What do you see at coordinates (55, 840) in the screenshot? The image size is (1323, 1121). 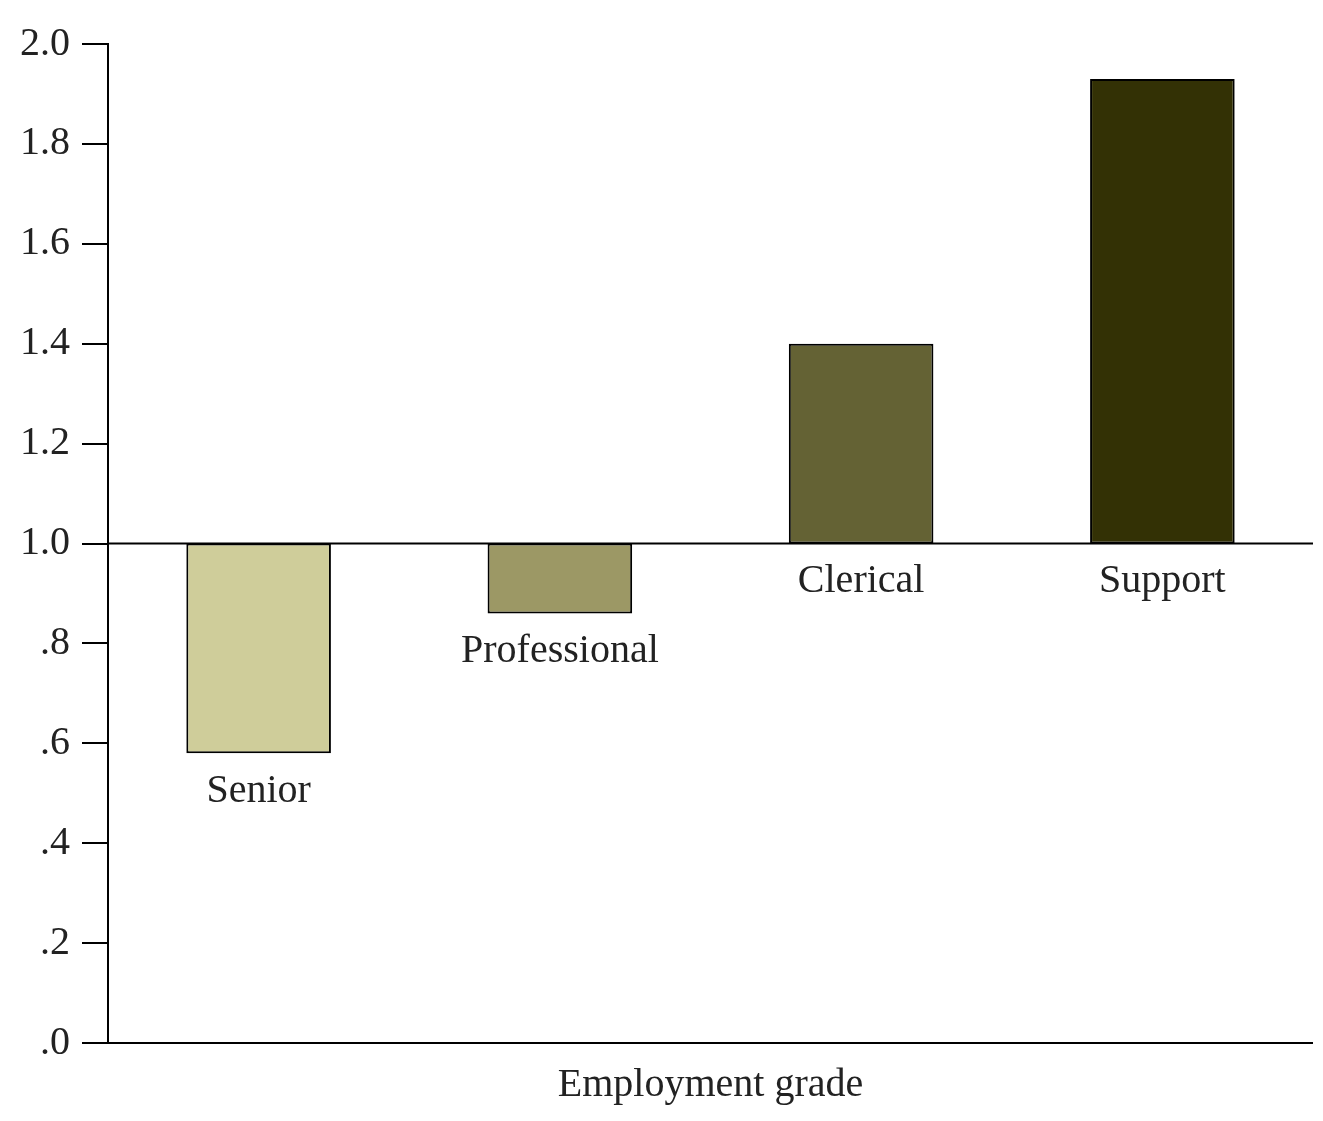 I see `y-tick-label: .4` at bounding box center [55, 840].